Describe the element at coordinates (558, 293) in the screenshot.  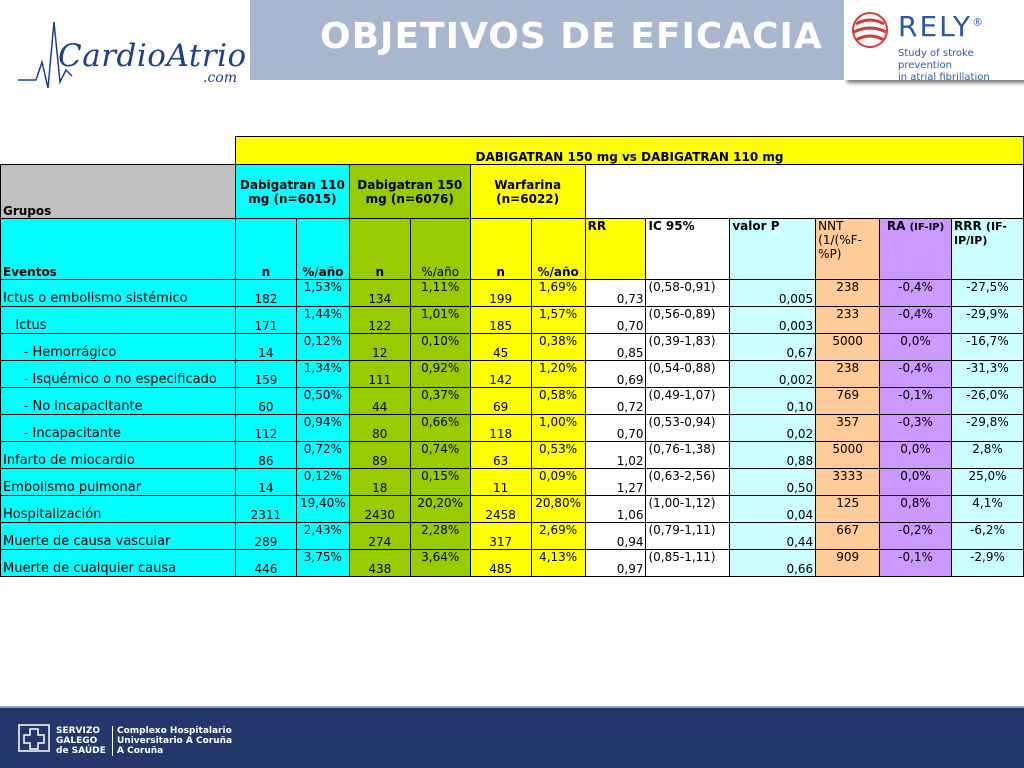
I see `pct-warfarina: 1,69%` at that location.